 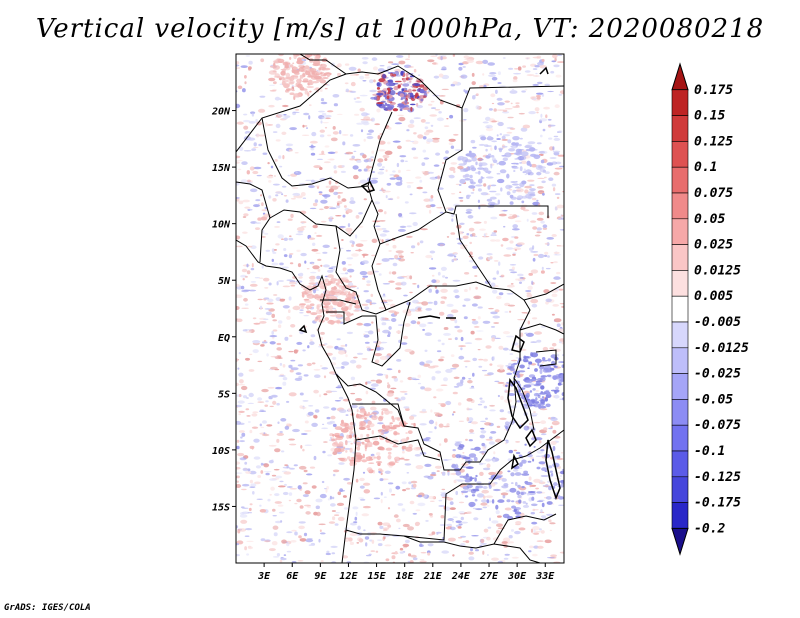 I want to click on colorbar-label: 0.125, so click(x=713, y=141).